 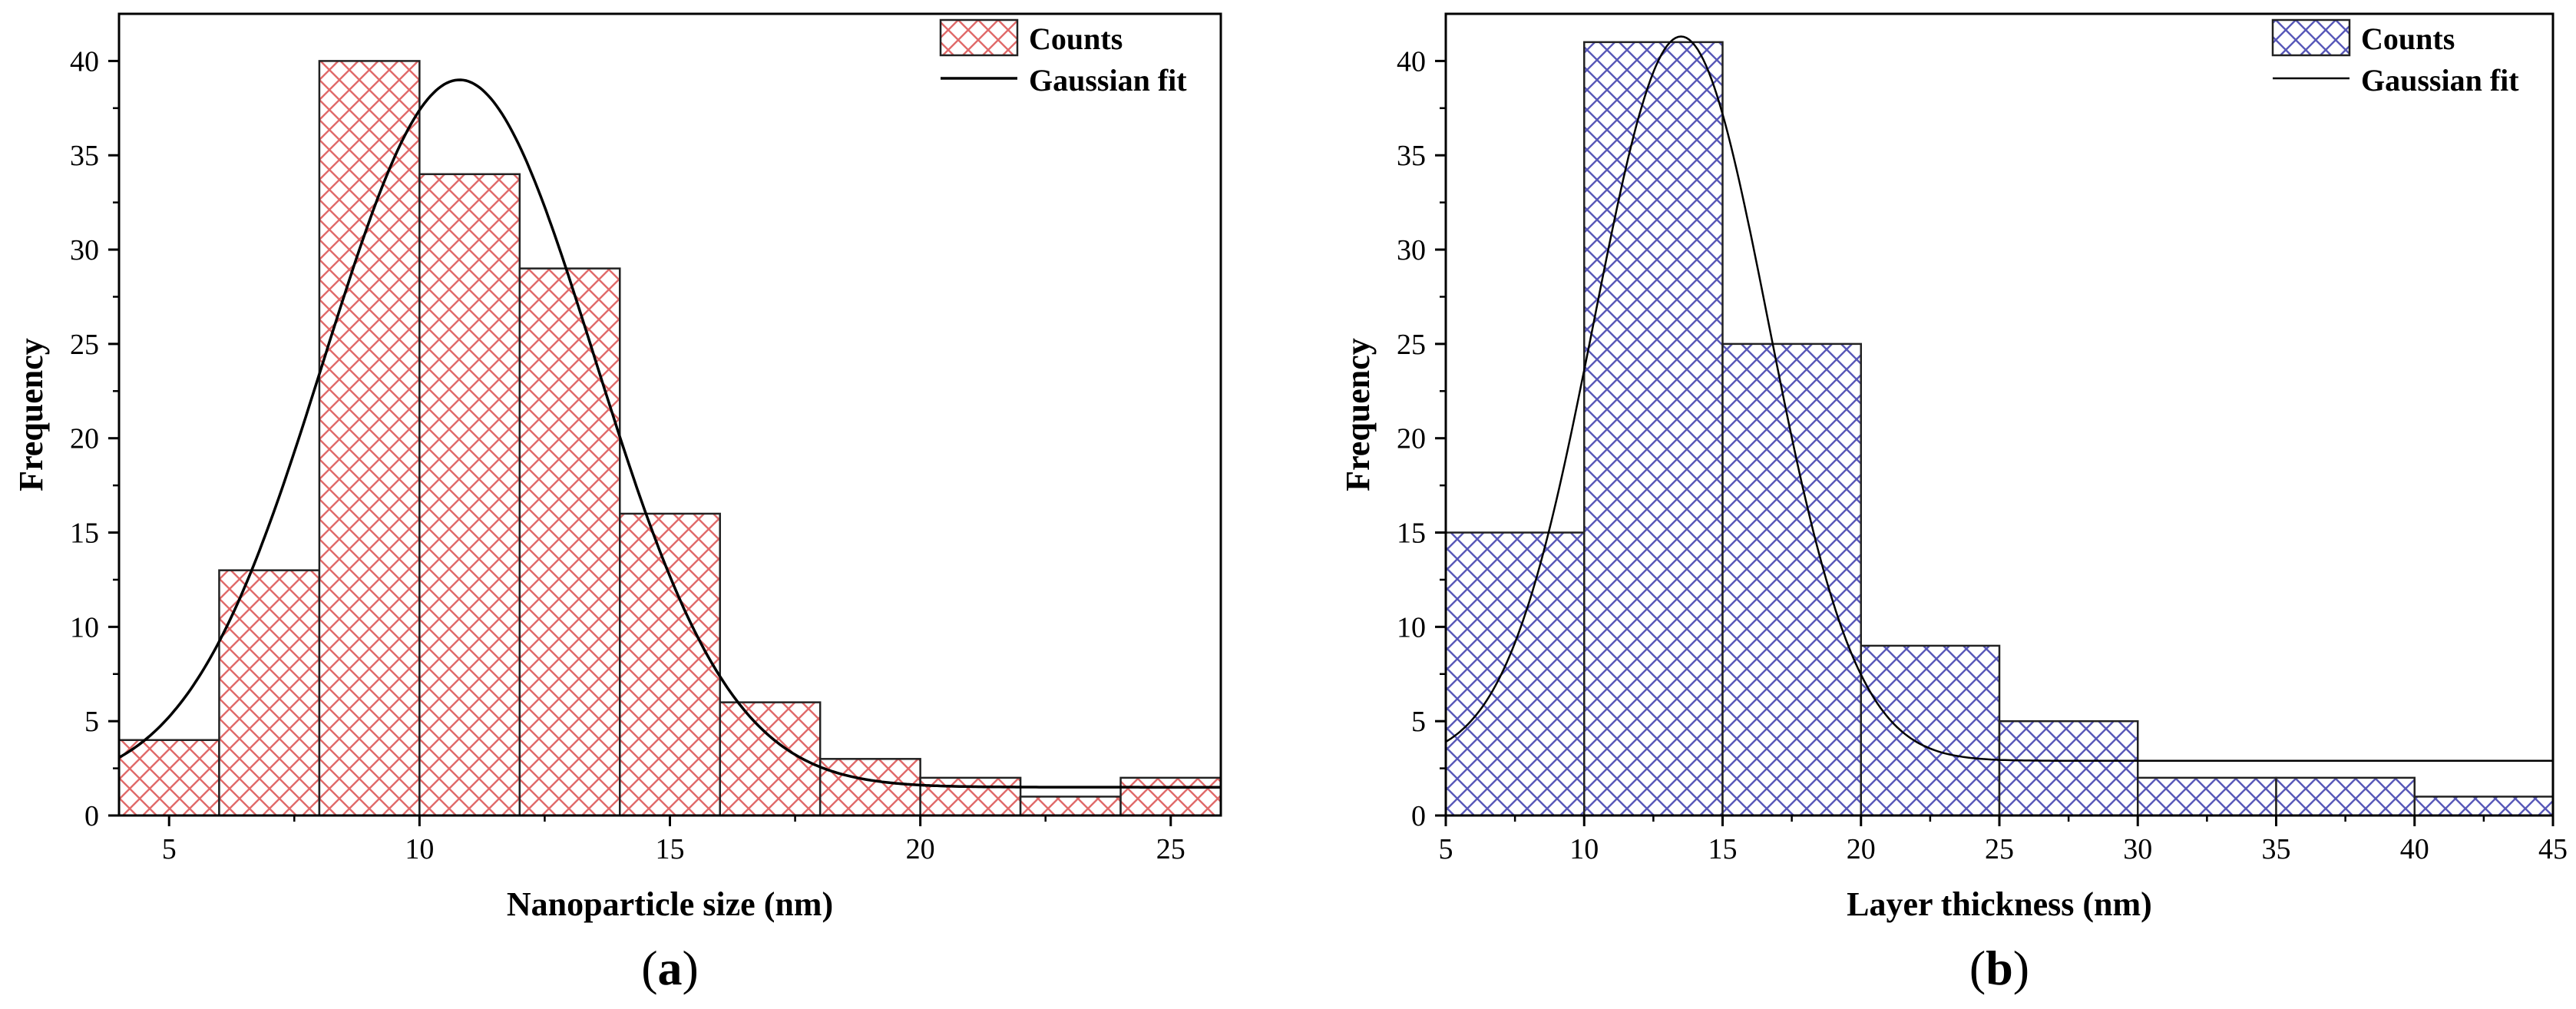 I want to click on panel-label-close-b: ), so click(x=2021, y=968).